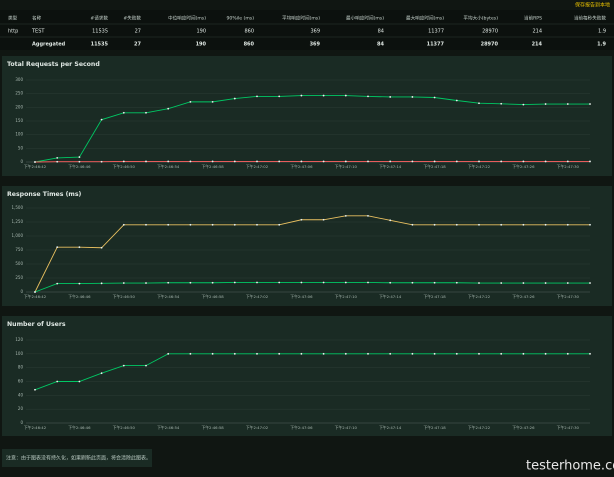 This screenshot has height=477, width=614. What do you see at coordinates (301, 296) in the screenshot?
I see `x-tick-label: 下午2:47:06` at bounding box center [301, 296].